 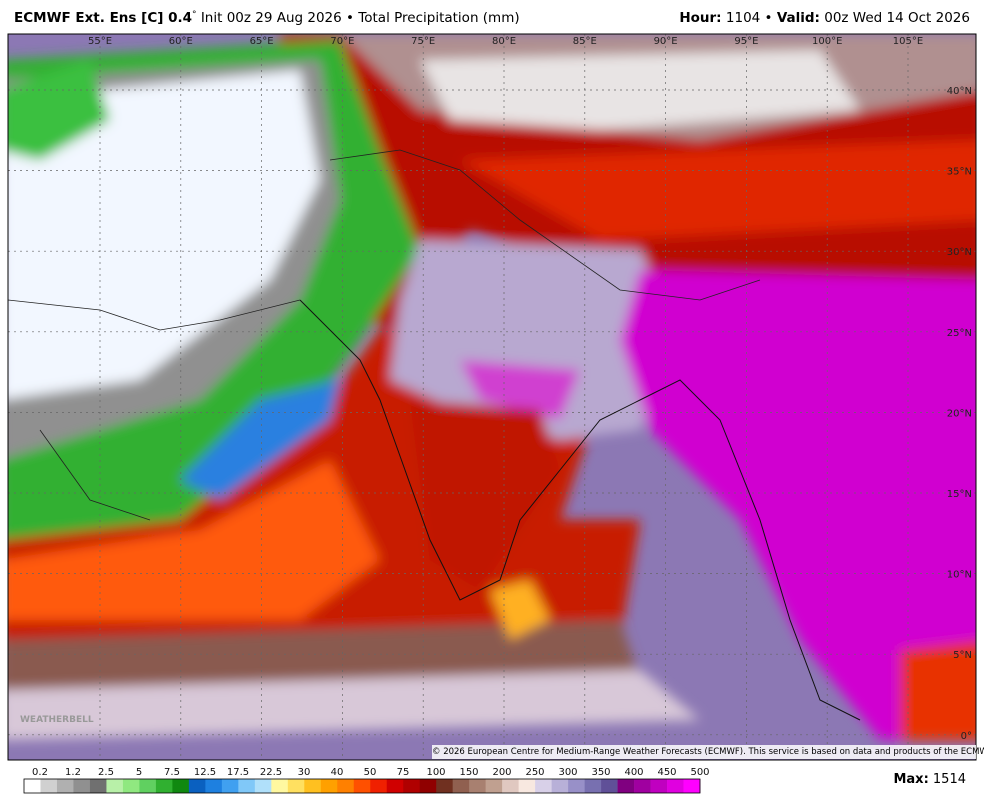 I want to click on colorbar-label: 0.2, so click(x=40, y=772).